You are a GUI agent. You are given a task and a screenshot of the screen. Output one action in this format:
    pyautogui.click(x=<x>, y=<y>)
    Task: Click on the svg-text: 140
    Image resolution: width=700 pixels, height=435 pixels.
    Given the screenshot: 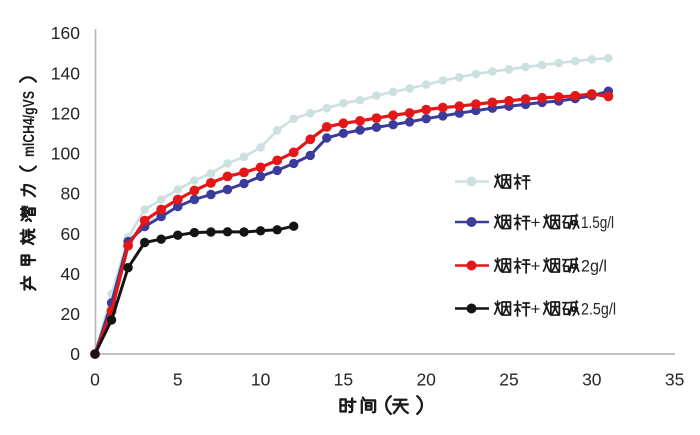 What is the action you would take?
    pyautogui.click(x=65, y=73)
    